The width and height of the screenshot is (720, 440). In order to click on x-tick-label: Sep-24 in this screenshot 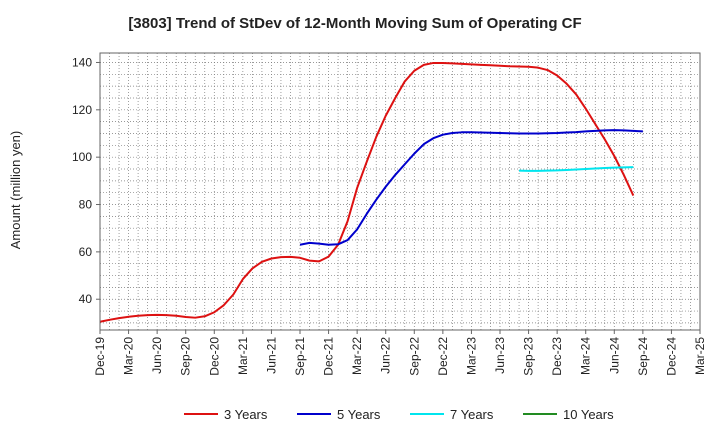, I will do `click(643, 356)`.